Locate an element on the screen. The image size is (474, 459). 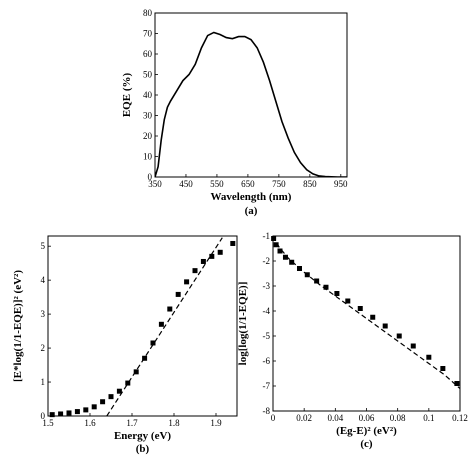
y-axis-label: EQE (%) is located at coordinates (127, 95).